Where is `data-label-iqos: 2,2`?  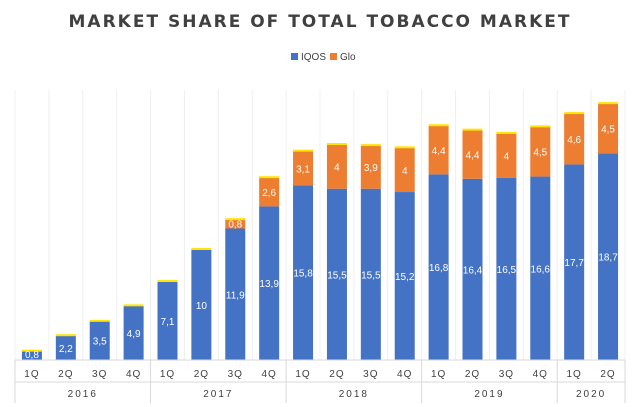 data-label-iqos: 2,2 is located at coordinates (66, 349).